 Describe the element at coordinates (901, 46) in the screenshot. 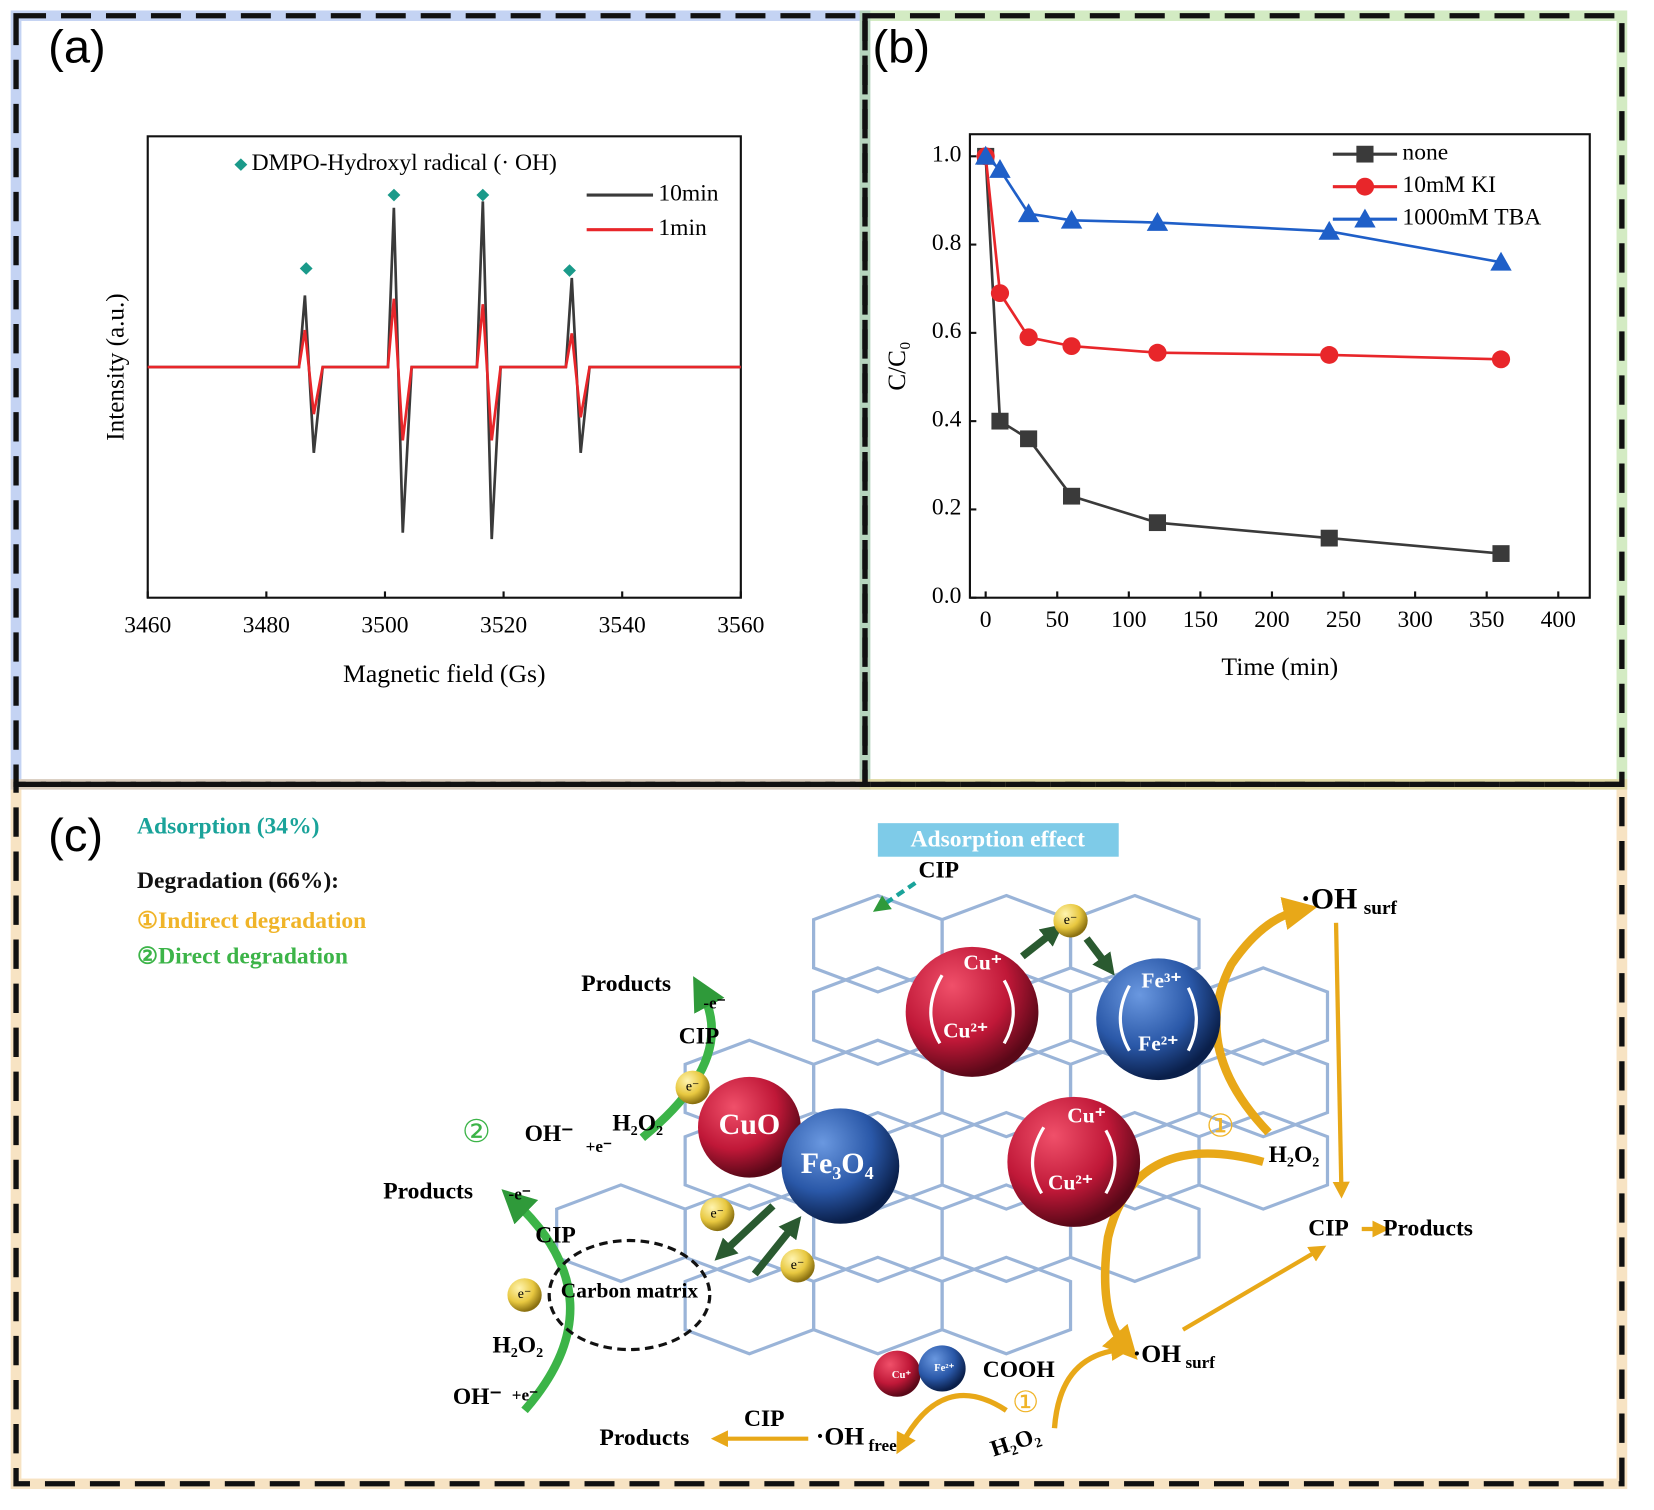

I see `panel-label: (b)` at that location.